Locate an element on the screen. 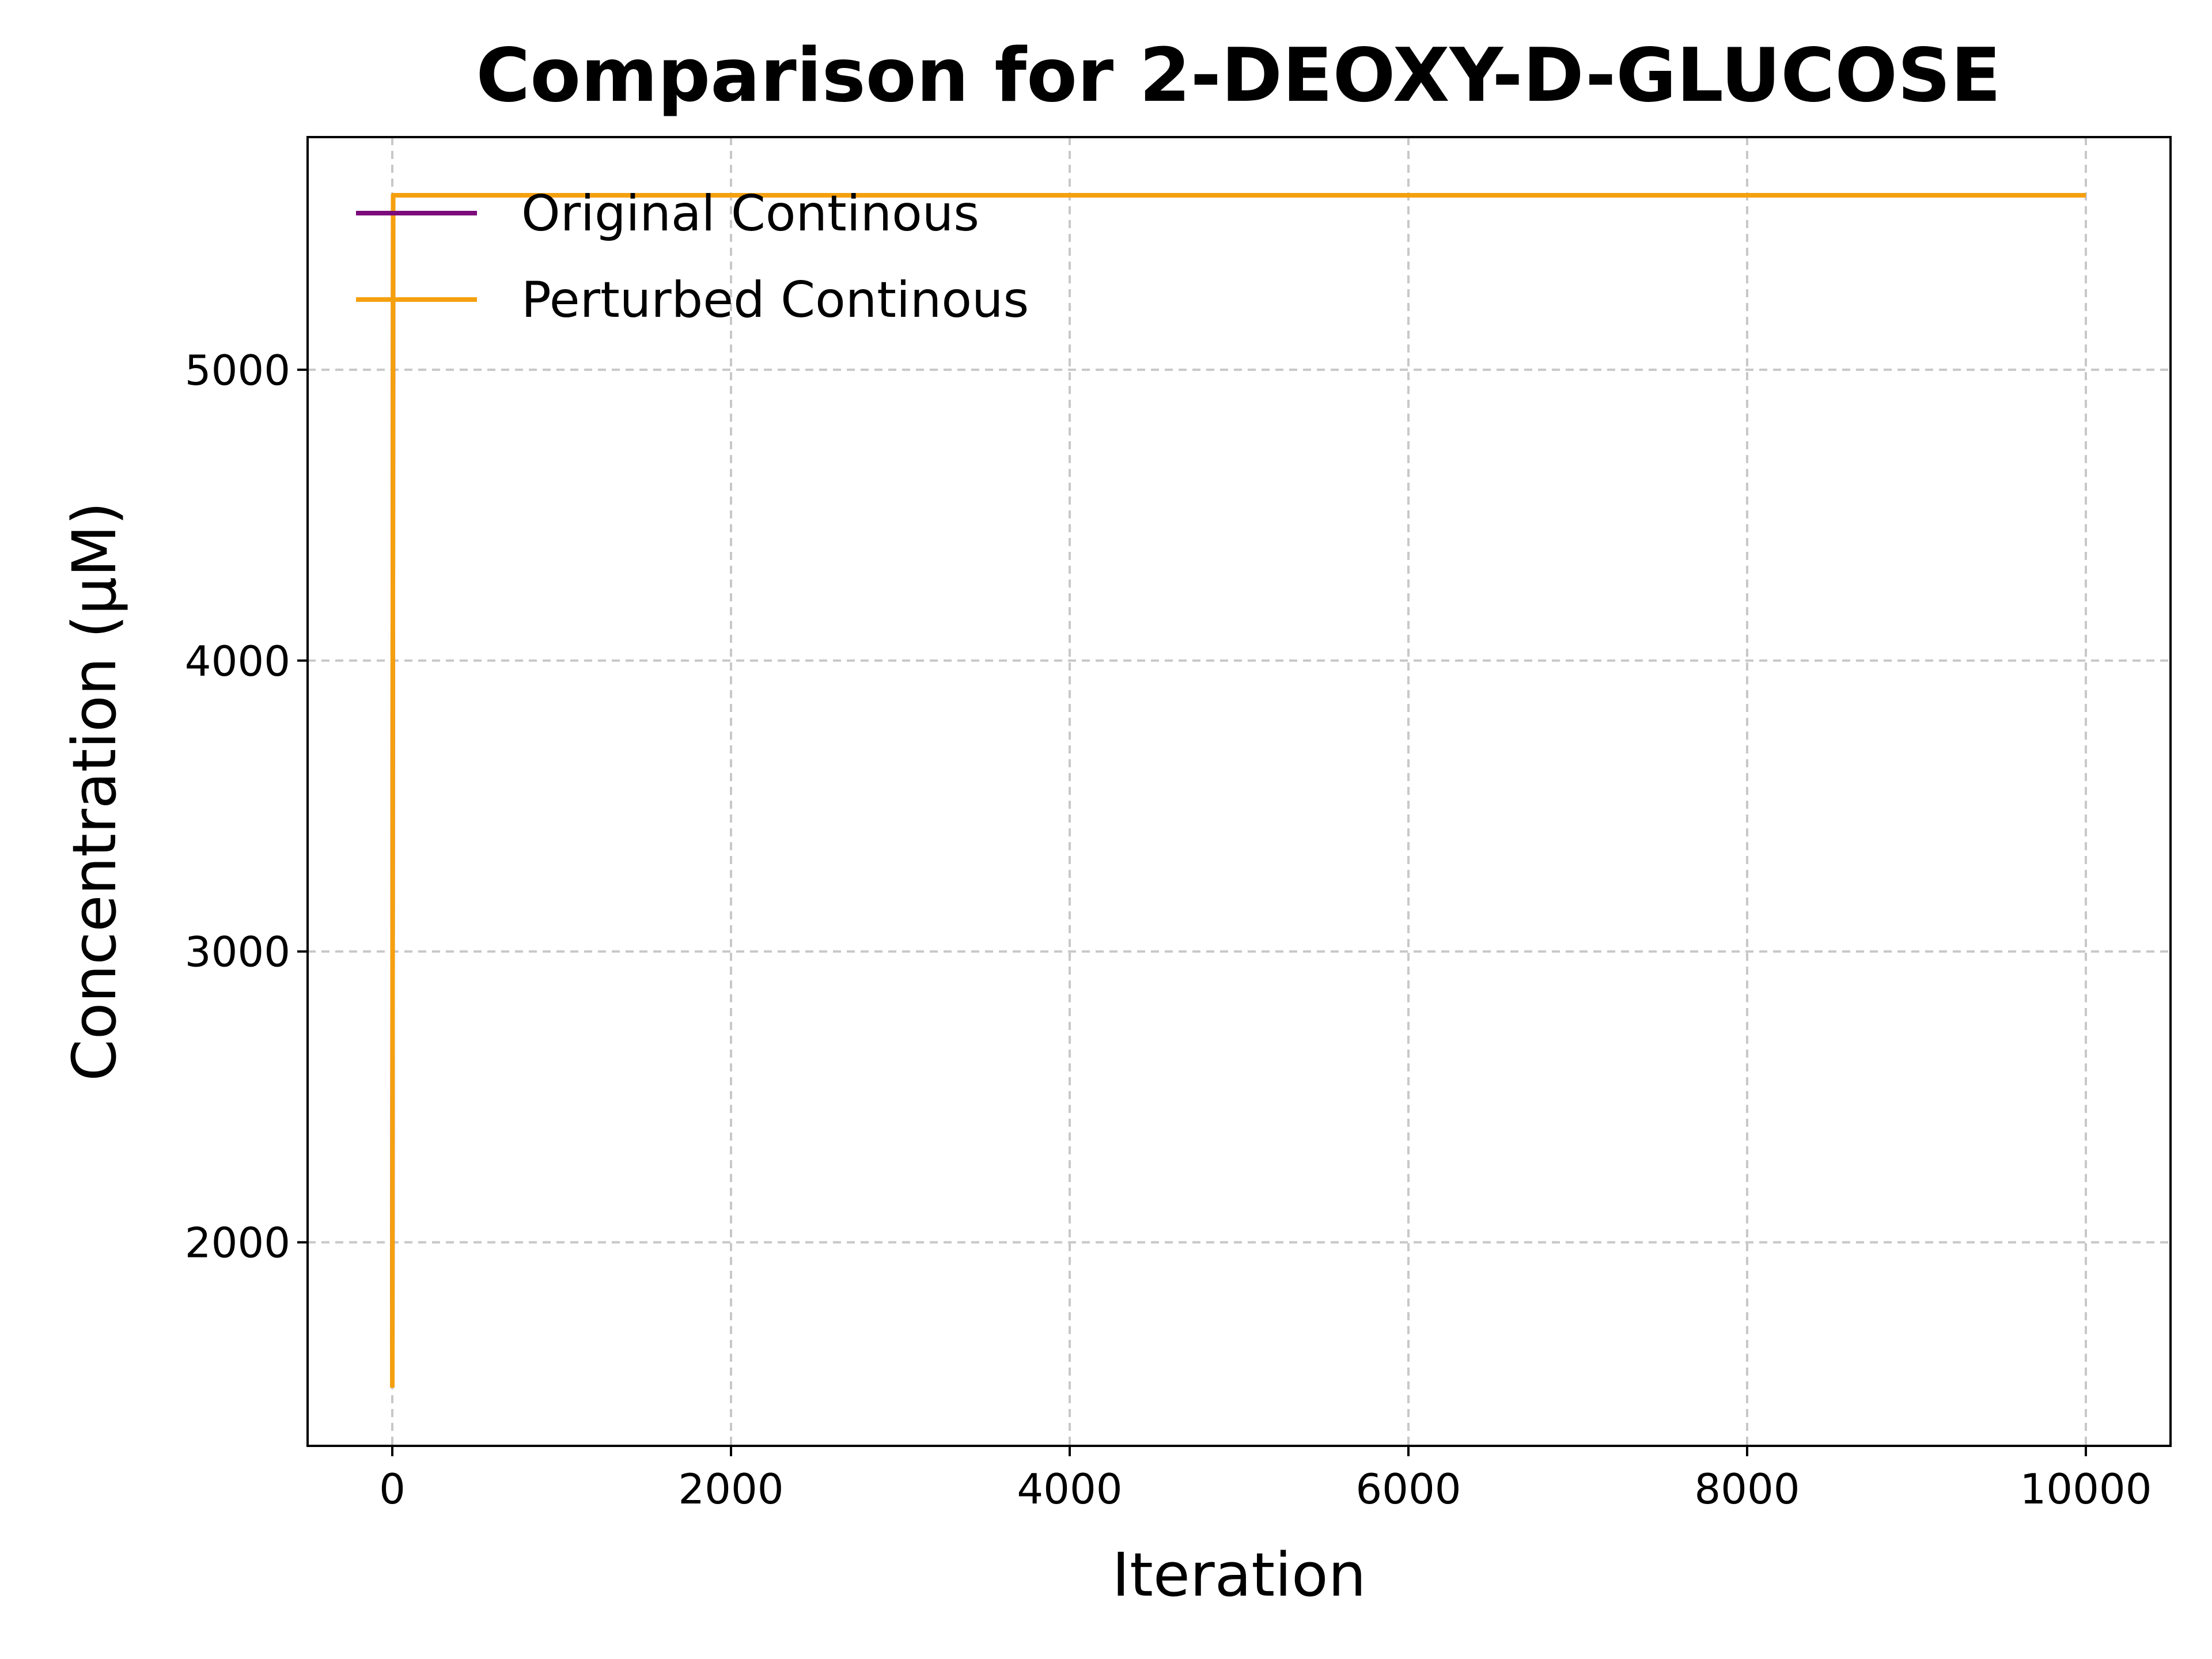 The height and width of the screenshot is (1659, 2212). chart-title: Comparison for 2-DEOXY-D-GLUCOSE is located at coordinates (1238, 76).